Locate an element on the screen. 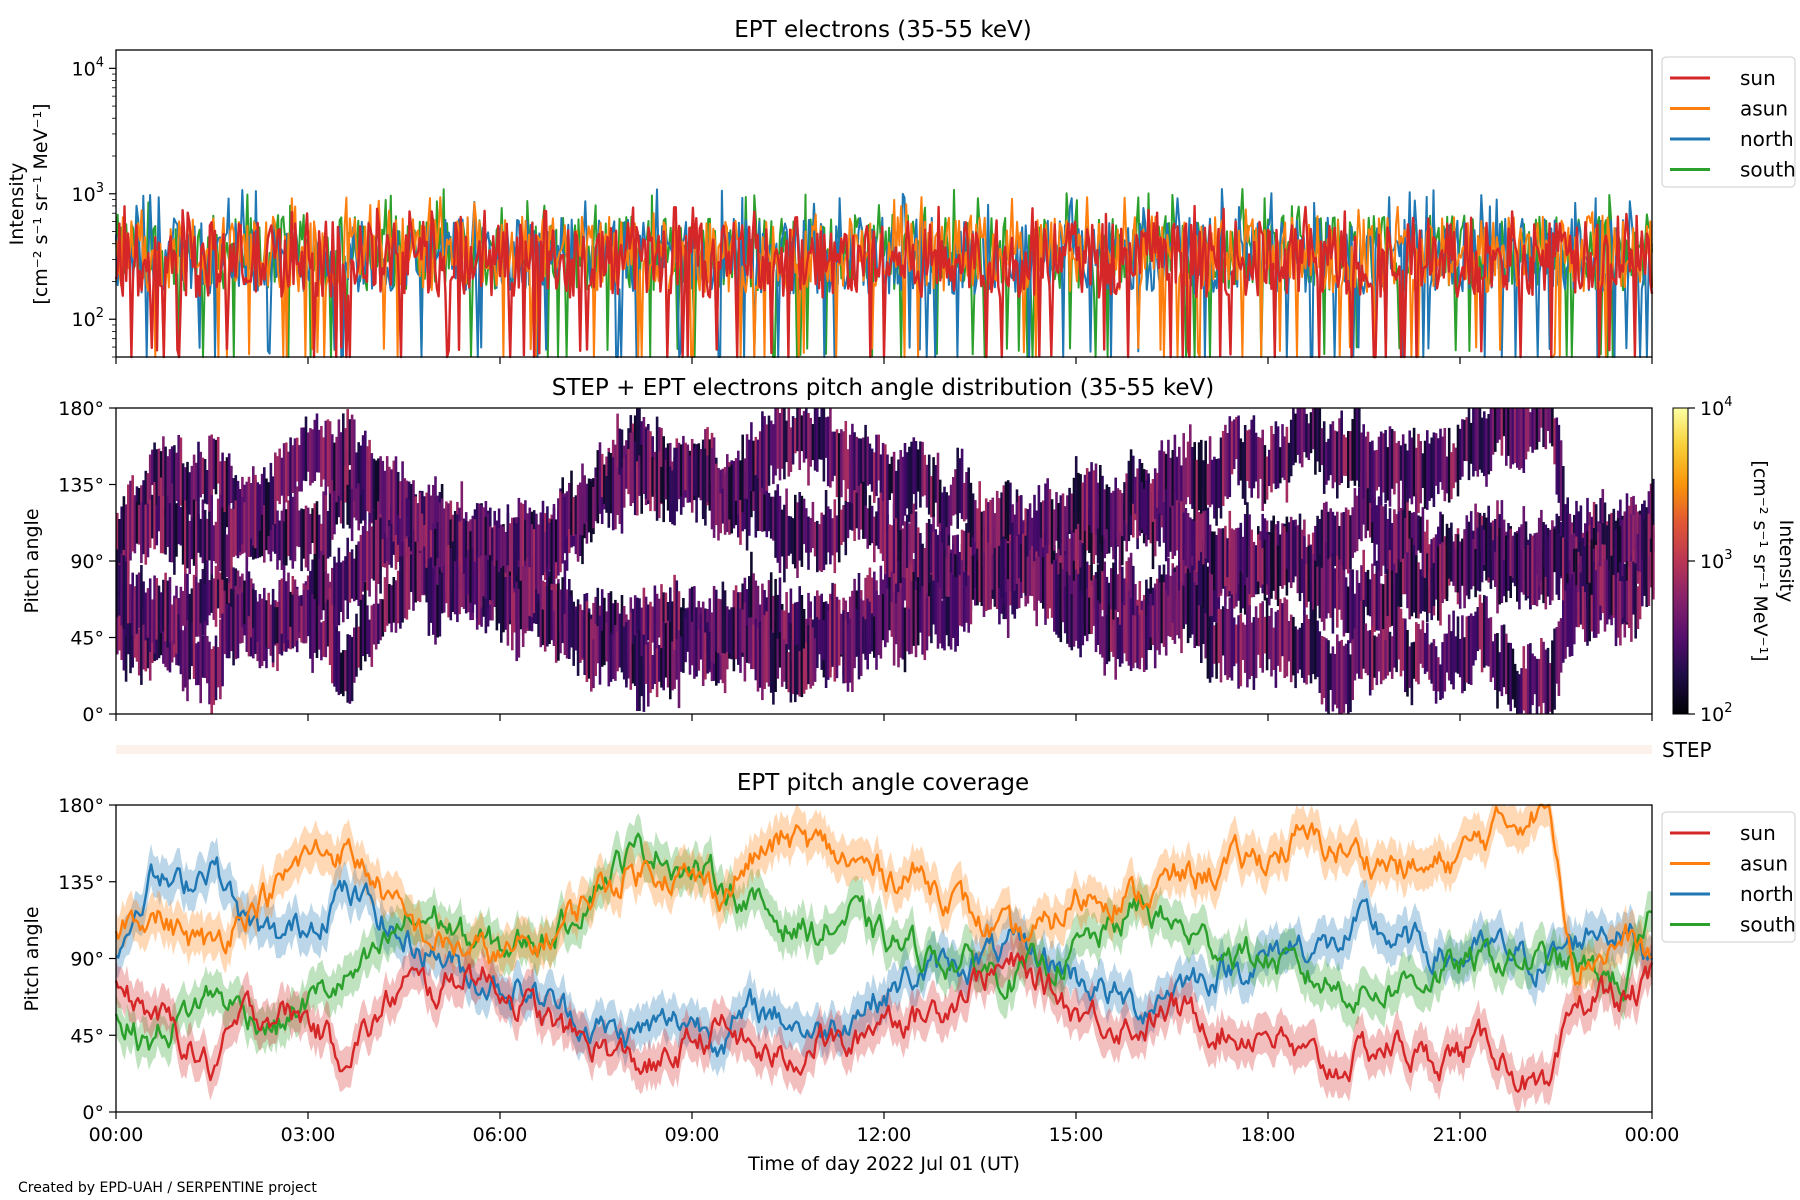 The height and width of the screenshot is (1200, 1800). panel1-y-tick-label: 103 is located at coordinates (88, 193).